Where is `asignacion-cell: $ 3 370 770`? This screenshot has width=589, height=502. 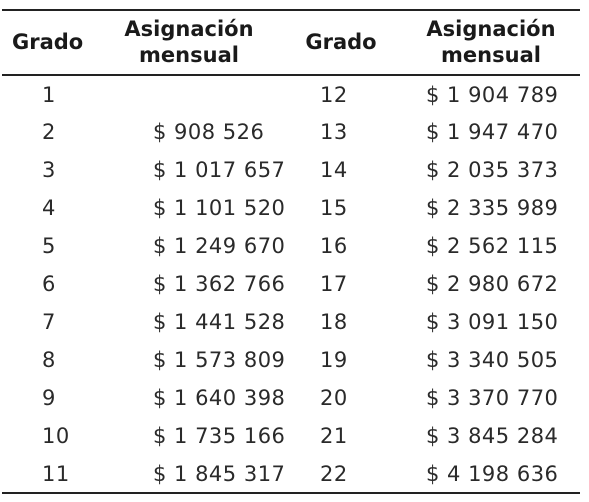
asignacion-cell: $ 3 370 770 is located at coordinates (492, 398).